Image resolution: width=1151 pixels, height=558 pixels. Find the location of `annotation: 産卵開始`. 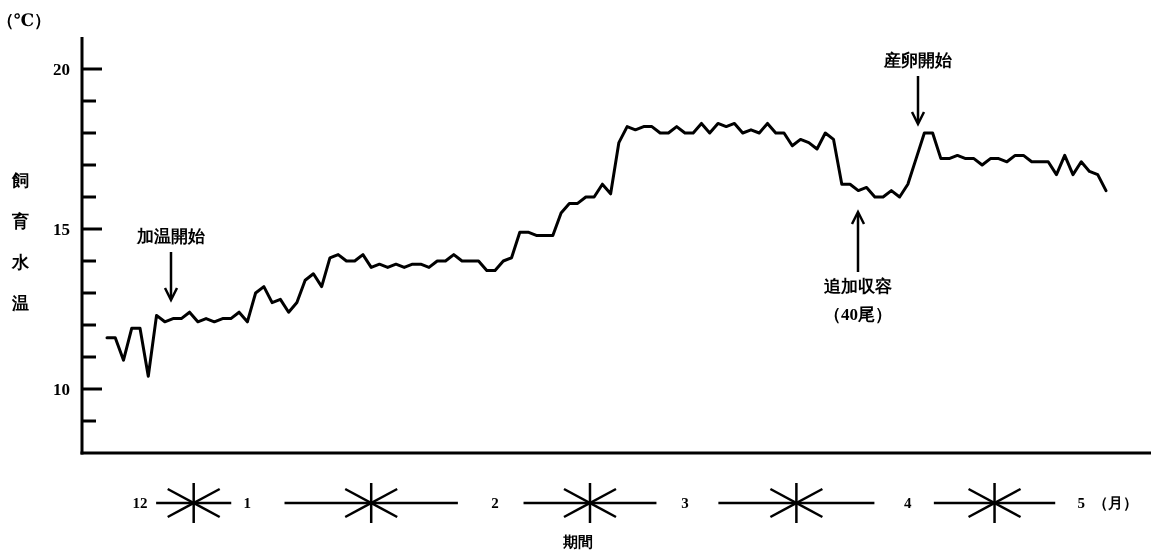

annotation: 産卵開始 is located at coordinates (918, 60).